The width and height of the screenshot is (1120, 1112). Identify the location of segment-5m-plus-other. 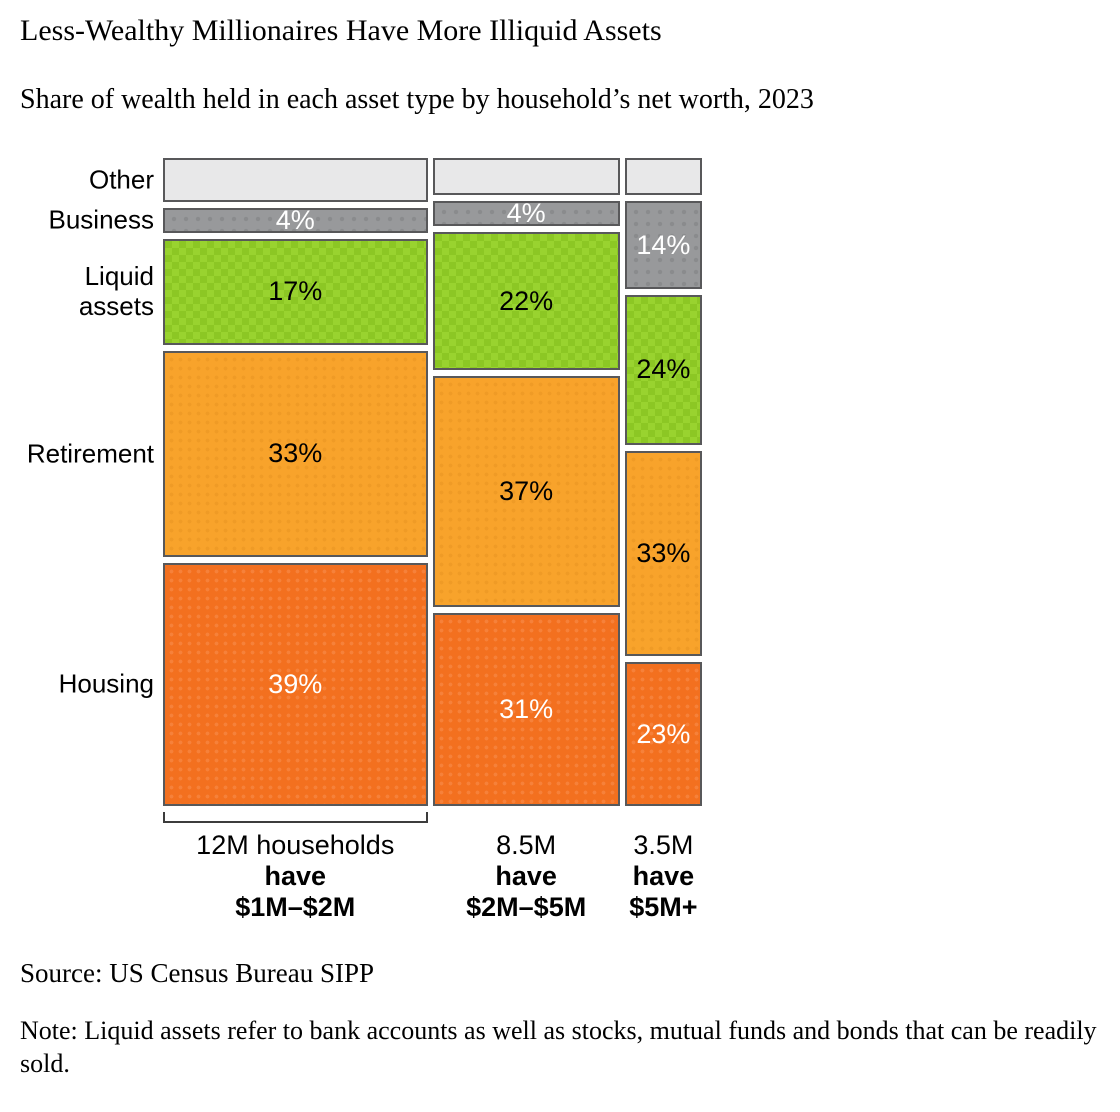
(663, 177).